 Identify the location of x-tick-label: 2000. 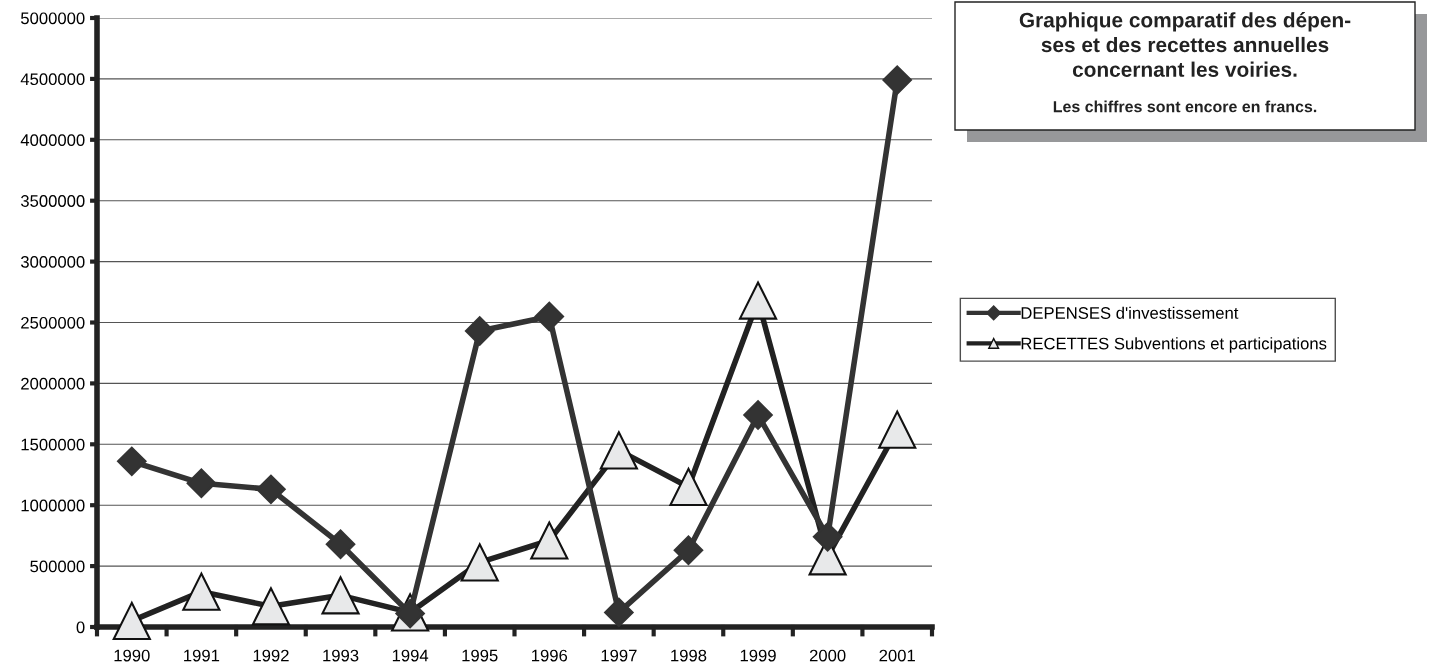
(827, 655).